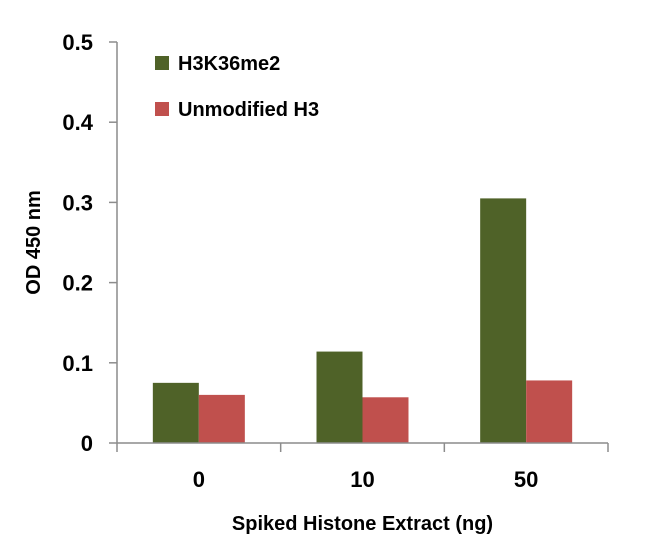  Describe the element at coordinates (77, 363) in the screenshot. I see `y-tick-label: 0.1` at that location.